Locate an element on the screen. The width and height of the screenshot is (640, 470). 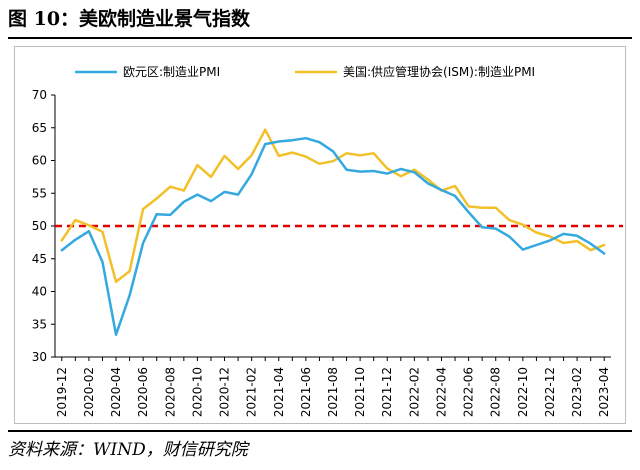
x-tick-label: 2022-02 is located at coordinates (414, 392).